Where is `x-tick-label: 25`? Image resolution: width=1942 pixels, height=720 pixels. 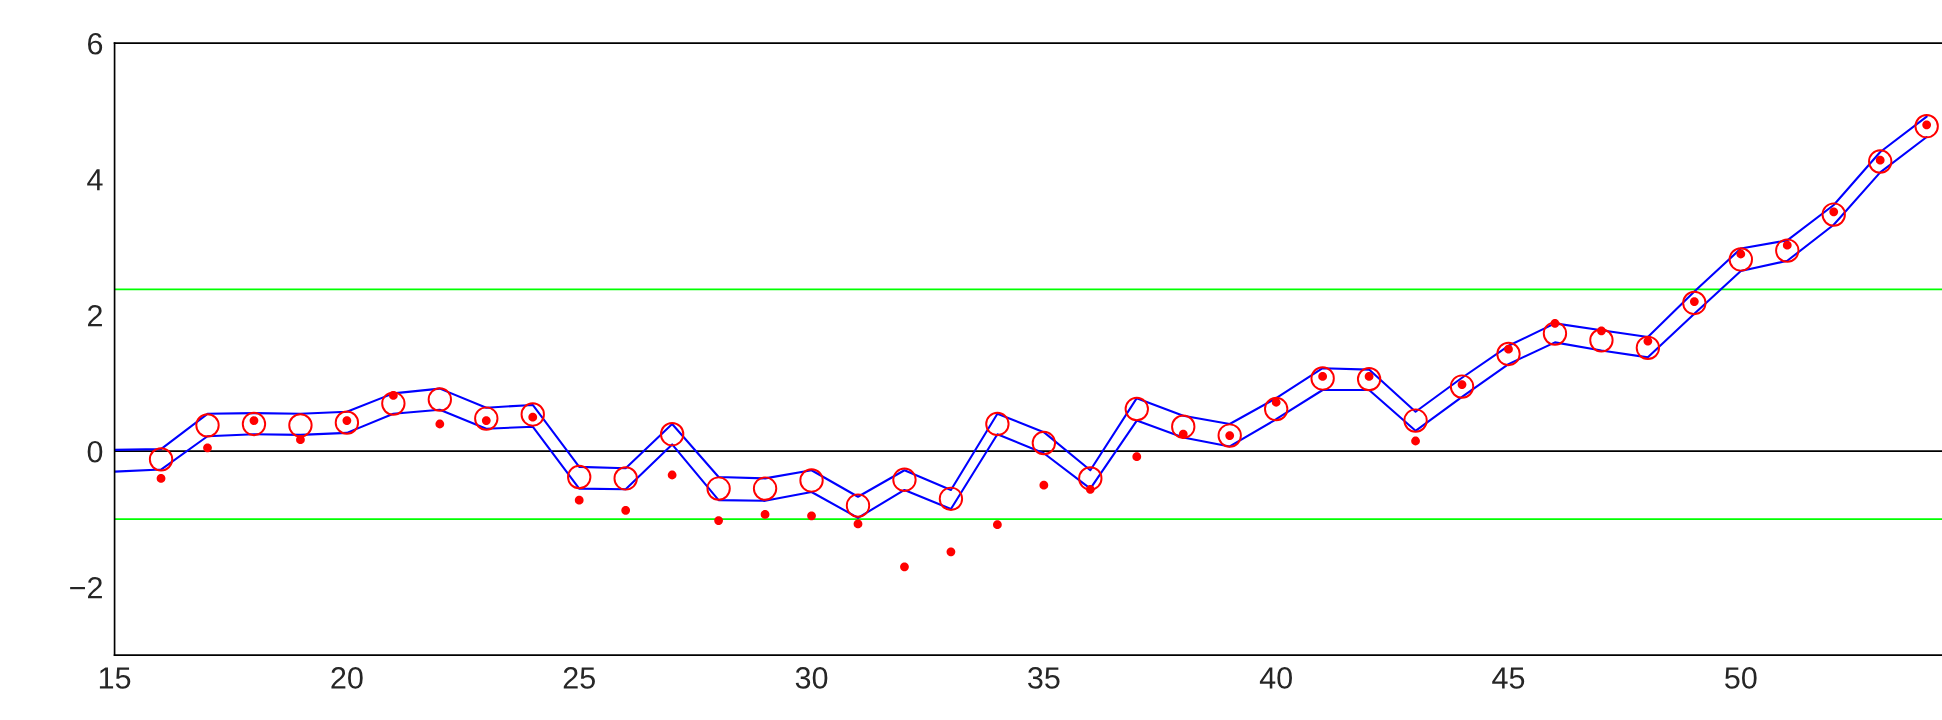
x-tick-label: 25 is located at coordinates (579, 678).